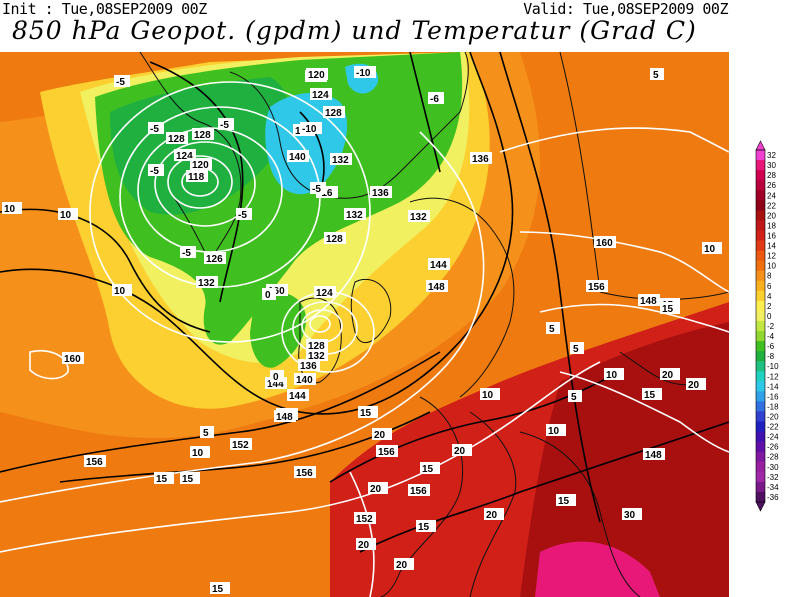  Describe the element at coordinates (773, 417) in the screenshot. I see `color-scale-label: -20` at that location.